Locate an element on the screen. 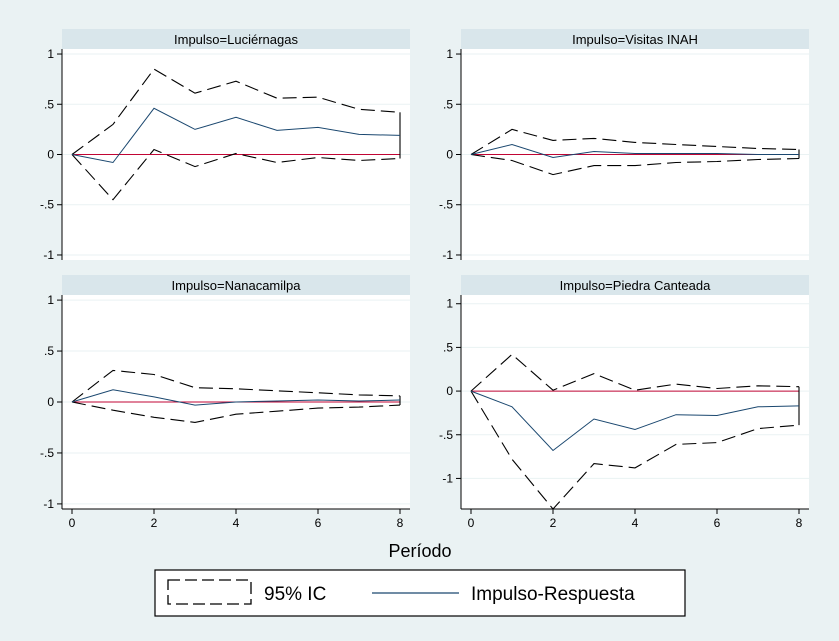 This screenshot has height=641, width=839. panel-1-y-tick-label: 1 is located at coordinates (50, 54).